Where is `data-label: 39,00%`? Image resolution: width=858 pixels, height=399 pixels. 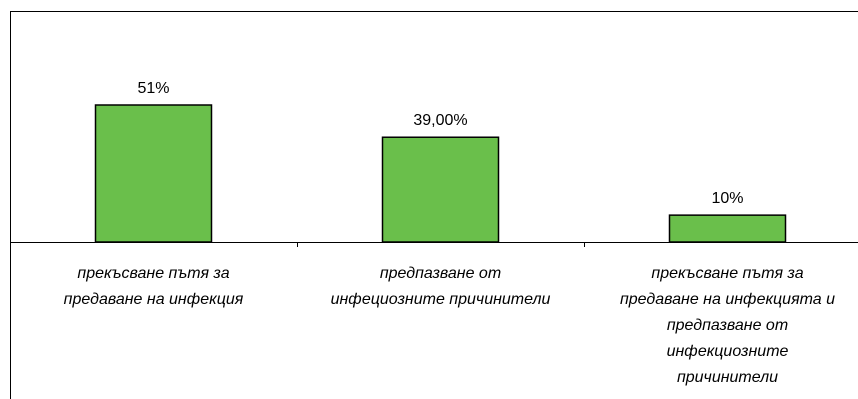 data-label: 39,00% is located at coordinates (440, 120).